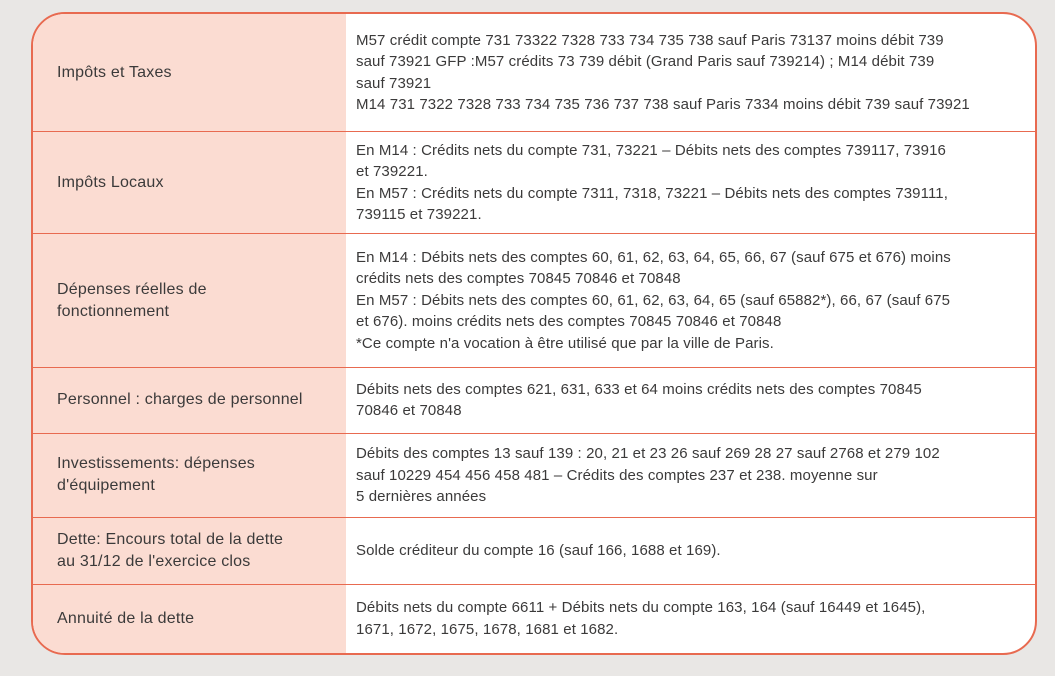 The height and width of the screenshot is (676, 1055). What do you see at coordinates (189, 73) in the screenshot?
I see `row-label-cell: Impôts et Taxes` at bounding box center [189, 73].